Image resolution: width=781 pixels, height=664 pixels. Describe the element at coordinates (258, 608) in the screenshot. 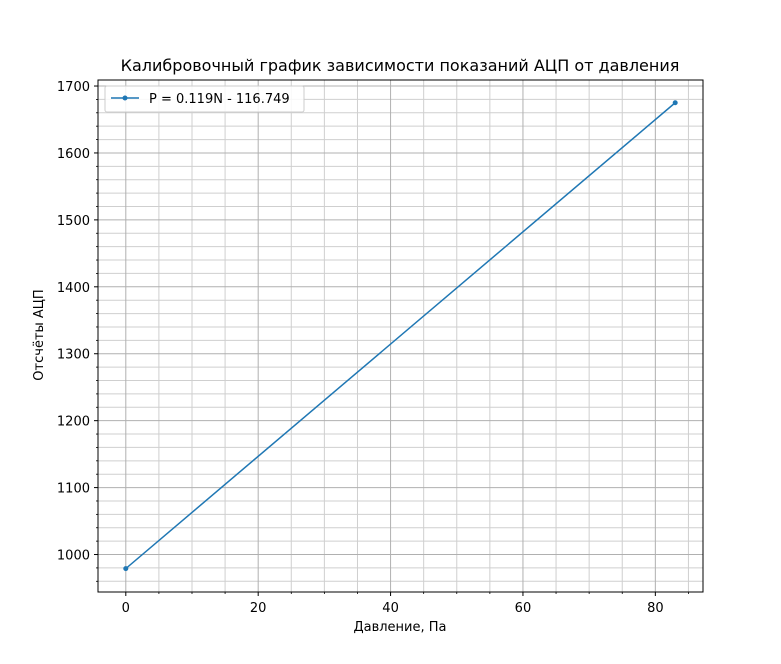

I see `x-tick-label: 20` at that location.